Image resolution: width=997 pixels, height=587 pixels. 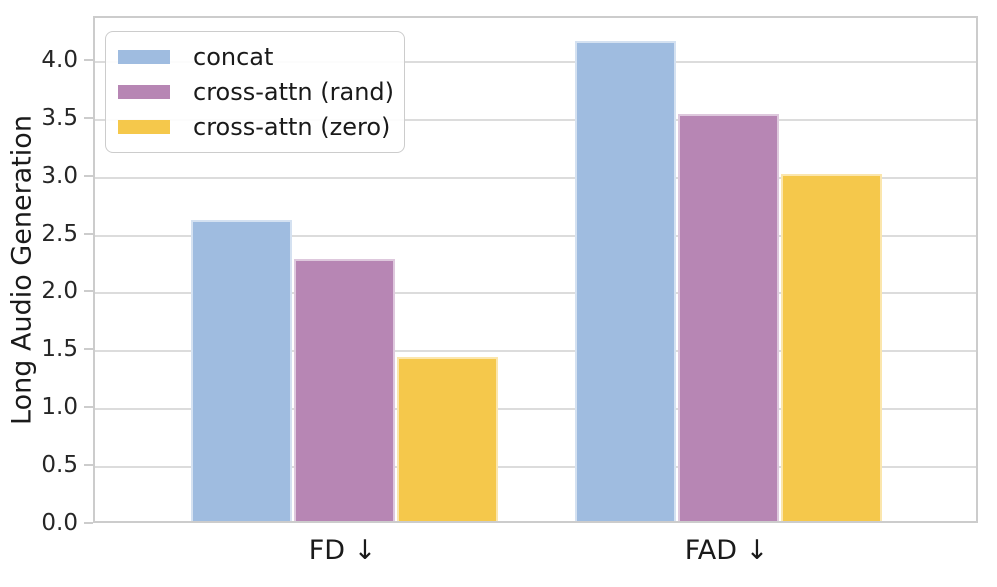 I want to click on gridline-y-1.5, so click(x=535, y=351).